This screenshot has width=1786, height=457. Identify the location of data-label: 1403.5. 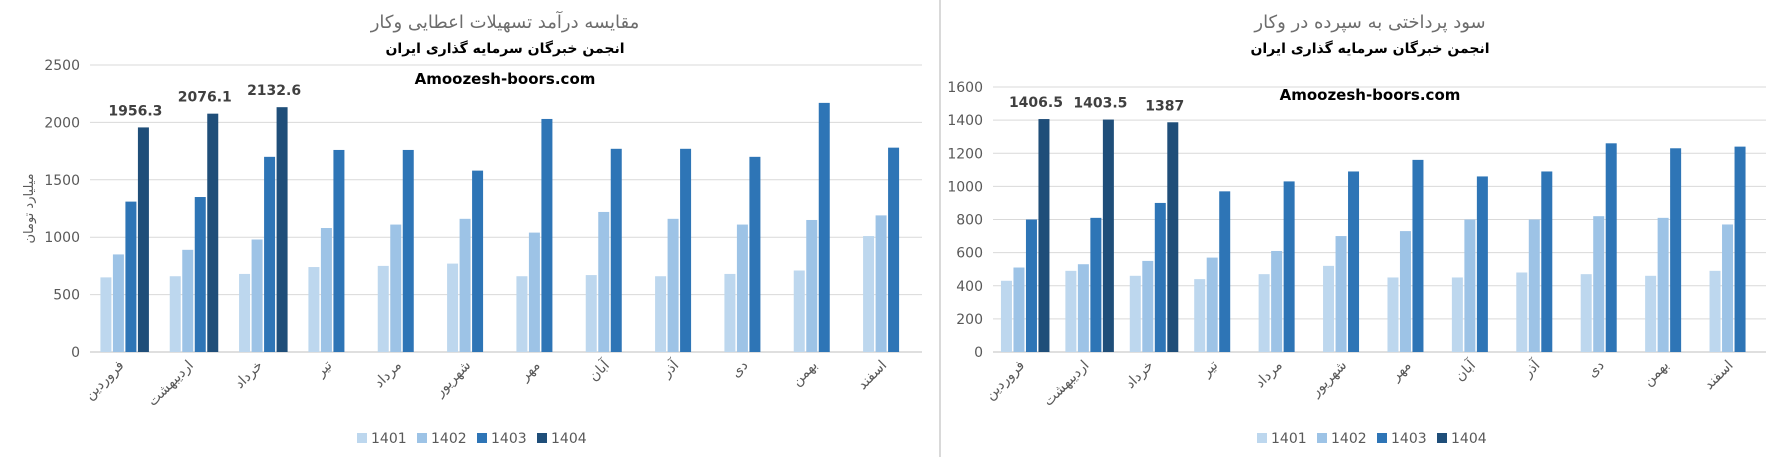
(1100, 104).